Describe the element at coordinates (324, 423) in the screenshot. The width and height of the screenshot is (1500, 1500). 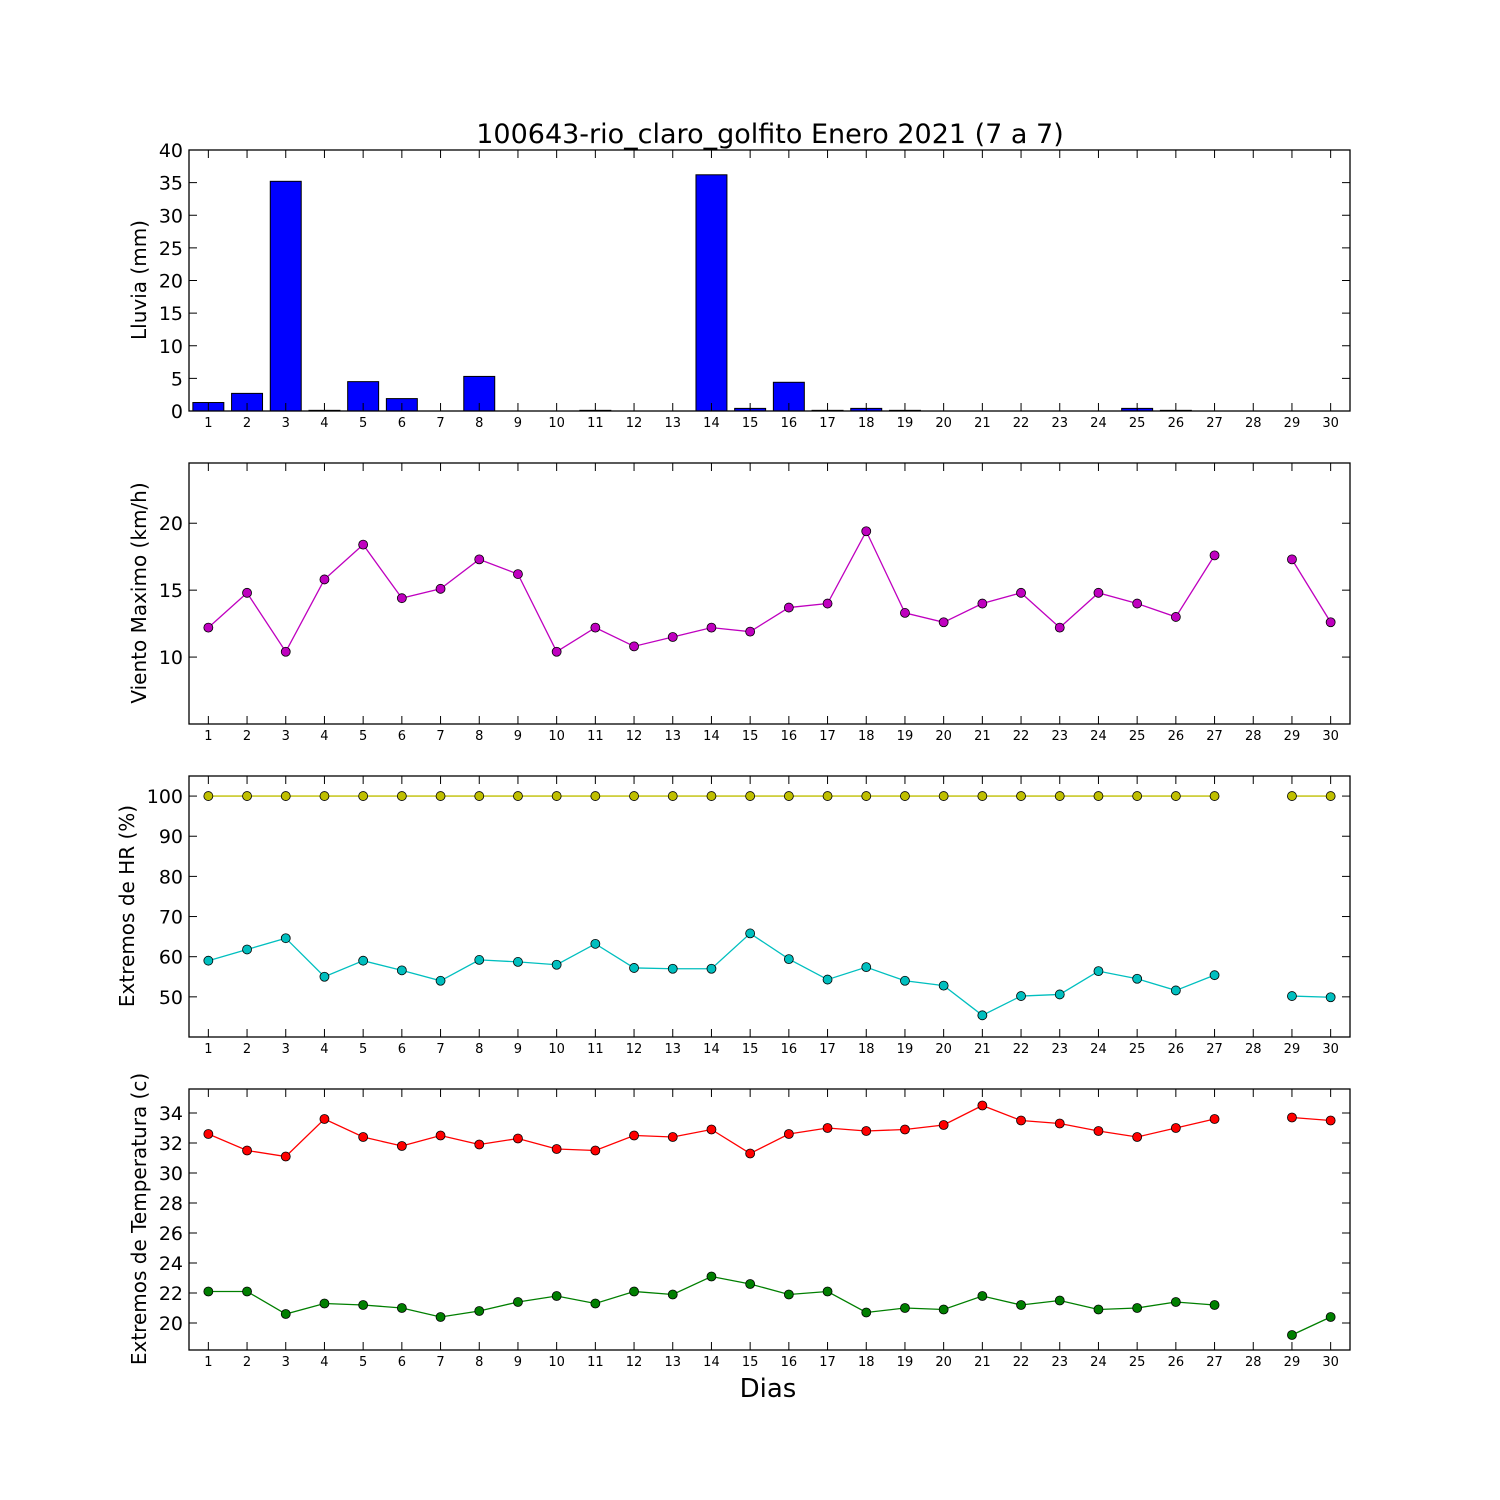
I see `rain-xtick-label: 4` at that location.